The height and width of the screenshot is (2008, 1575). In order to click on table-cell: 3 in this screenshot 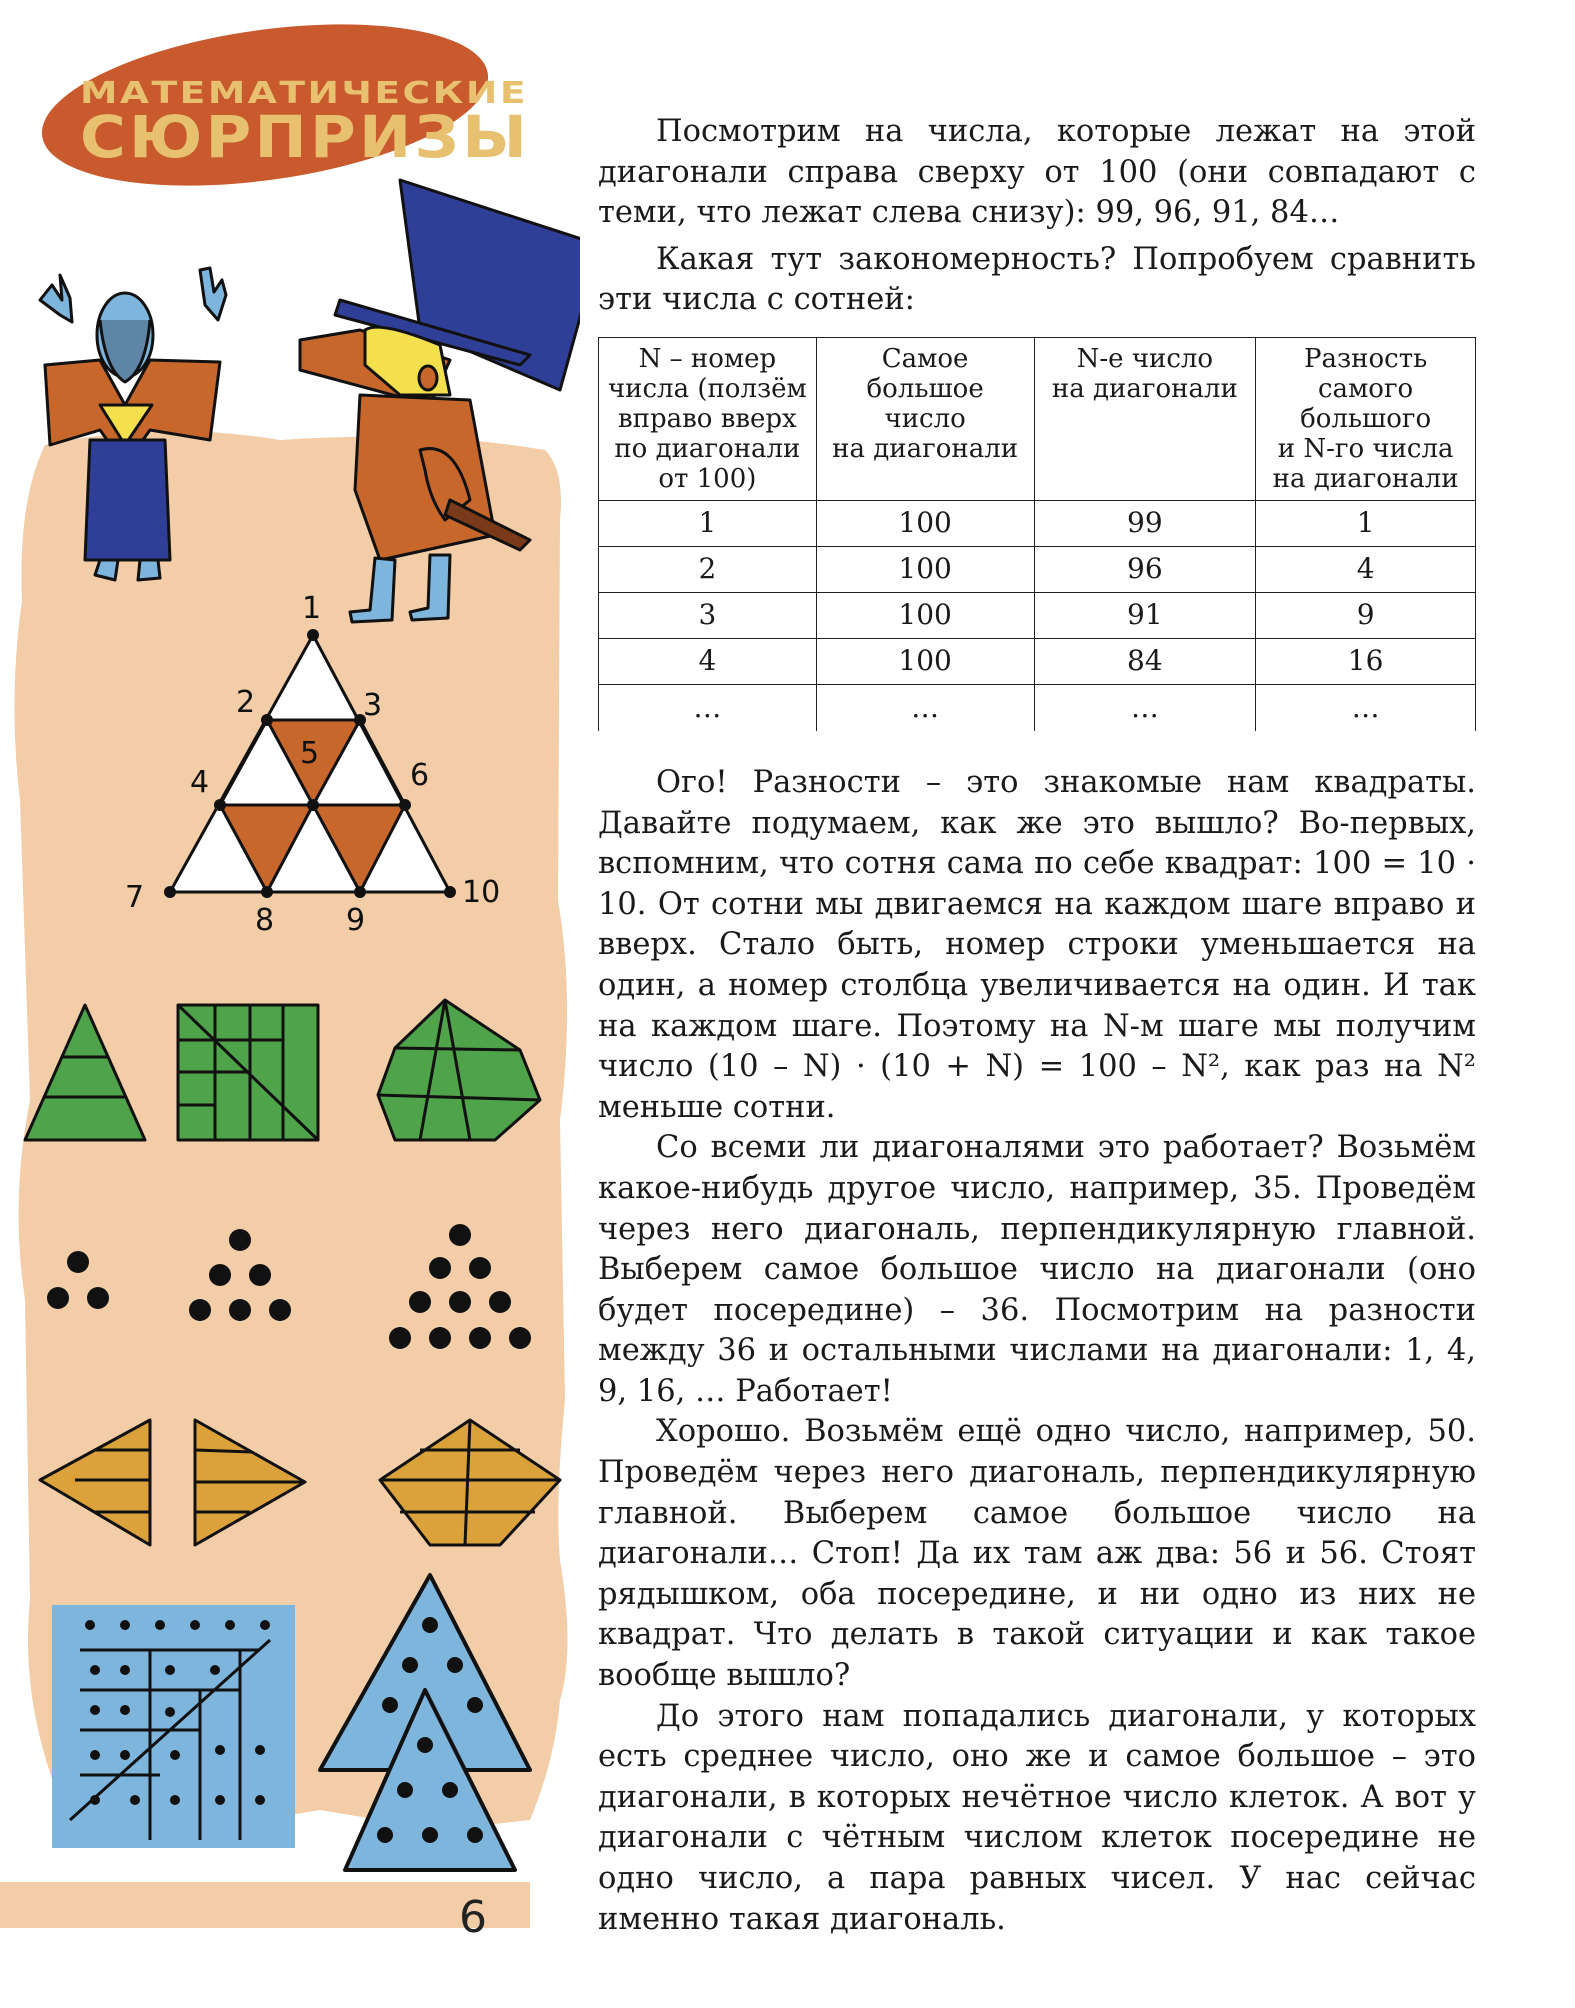, I will do `click(707, 615)`.